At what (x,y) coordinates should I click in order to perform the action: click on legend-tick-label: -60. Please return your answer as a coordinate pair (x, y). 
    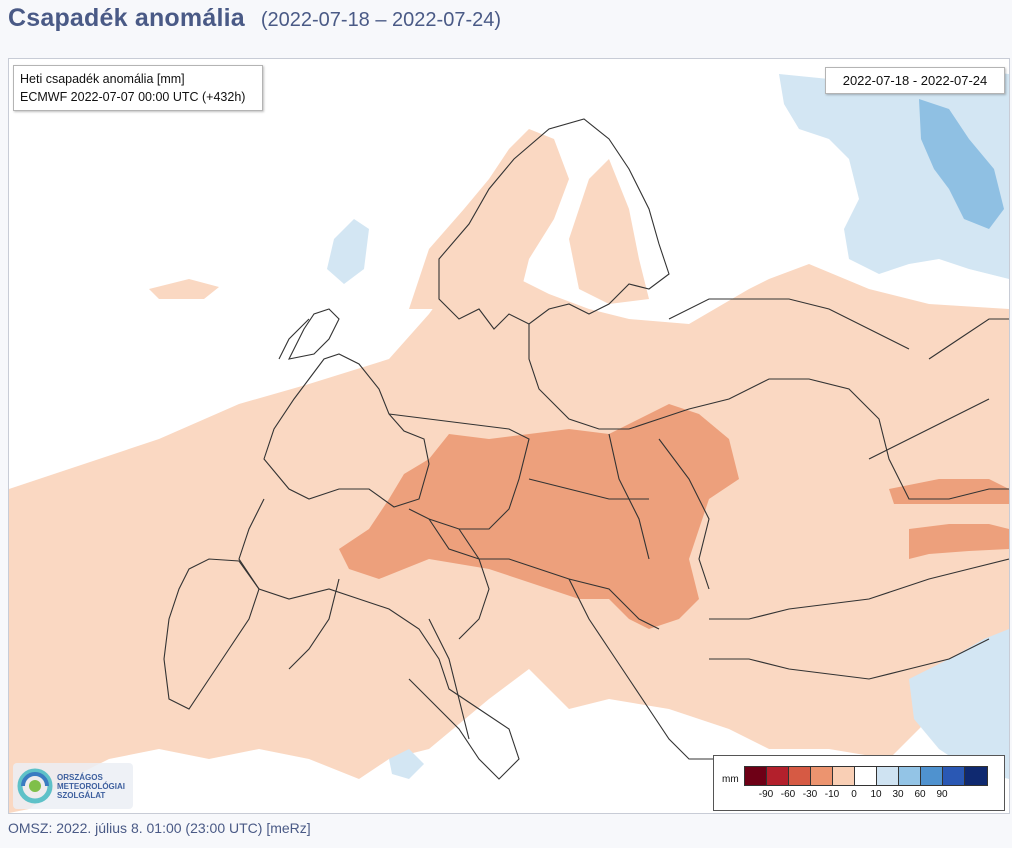
    Looking at the image, I should click on (788, 794).